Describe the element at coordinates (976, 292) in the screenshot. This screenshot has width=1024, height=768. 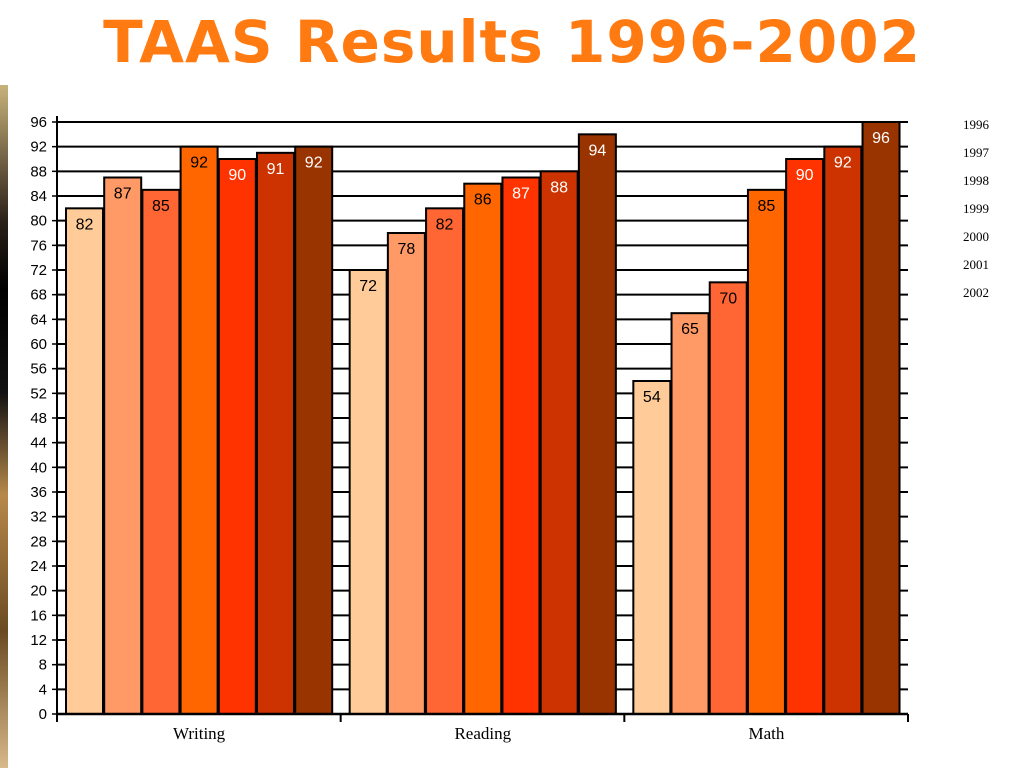
I see `legend-entry: 2002` at that location.